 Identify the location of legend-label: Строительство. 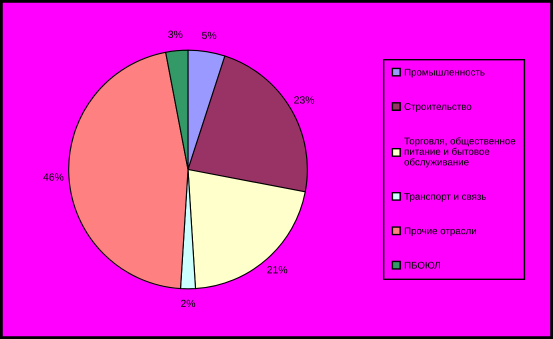
(438, 107).